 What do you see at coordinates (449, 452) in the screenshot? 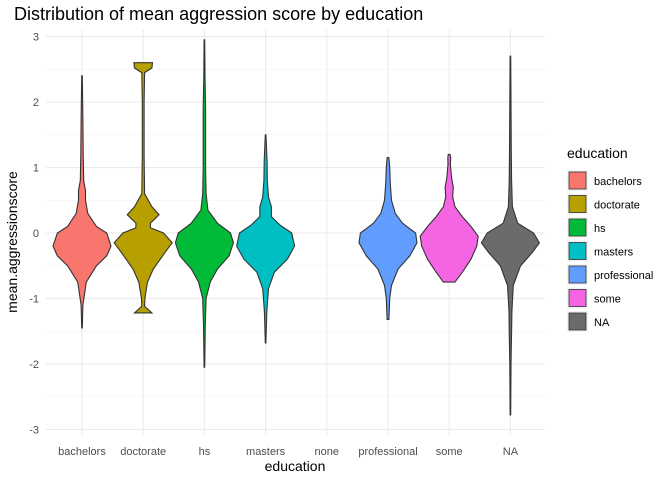
I see `x-tick-label: some` at bounding box center [449, 452].